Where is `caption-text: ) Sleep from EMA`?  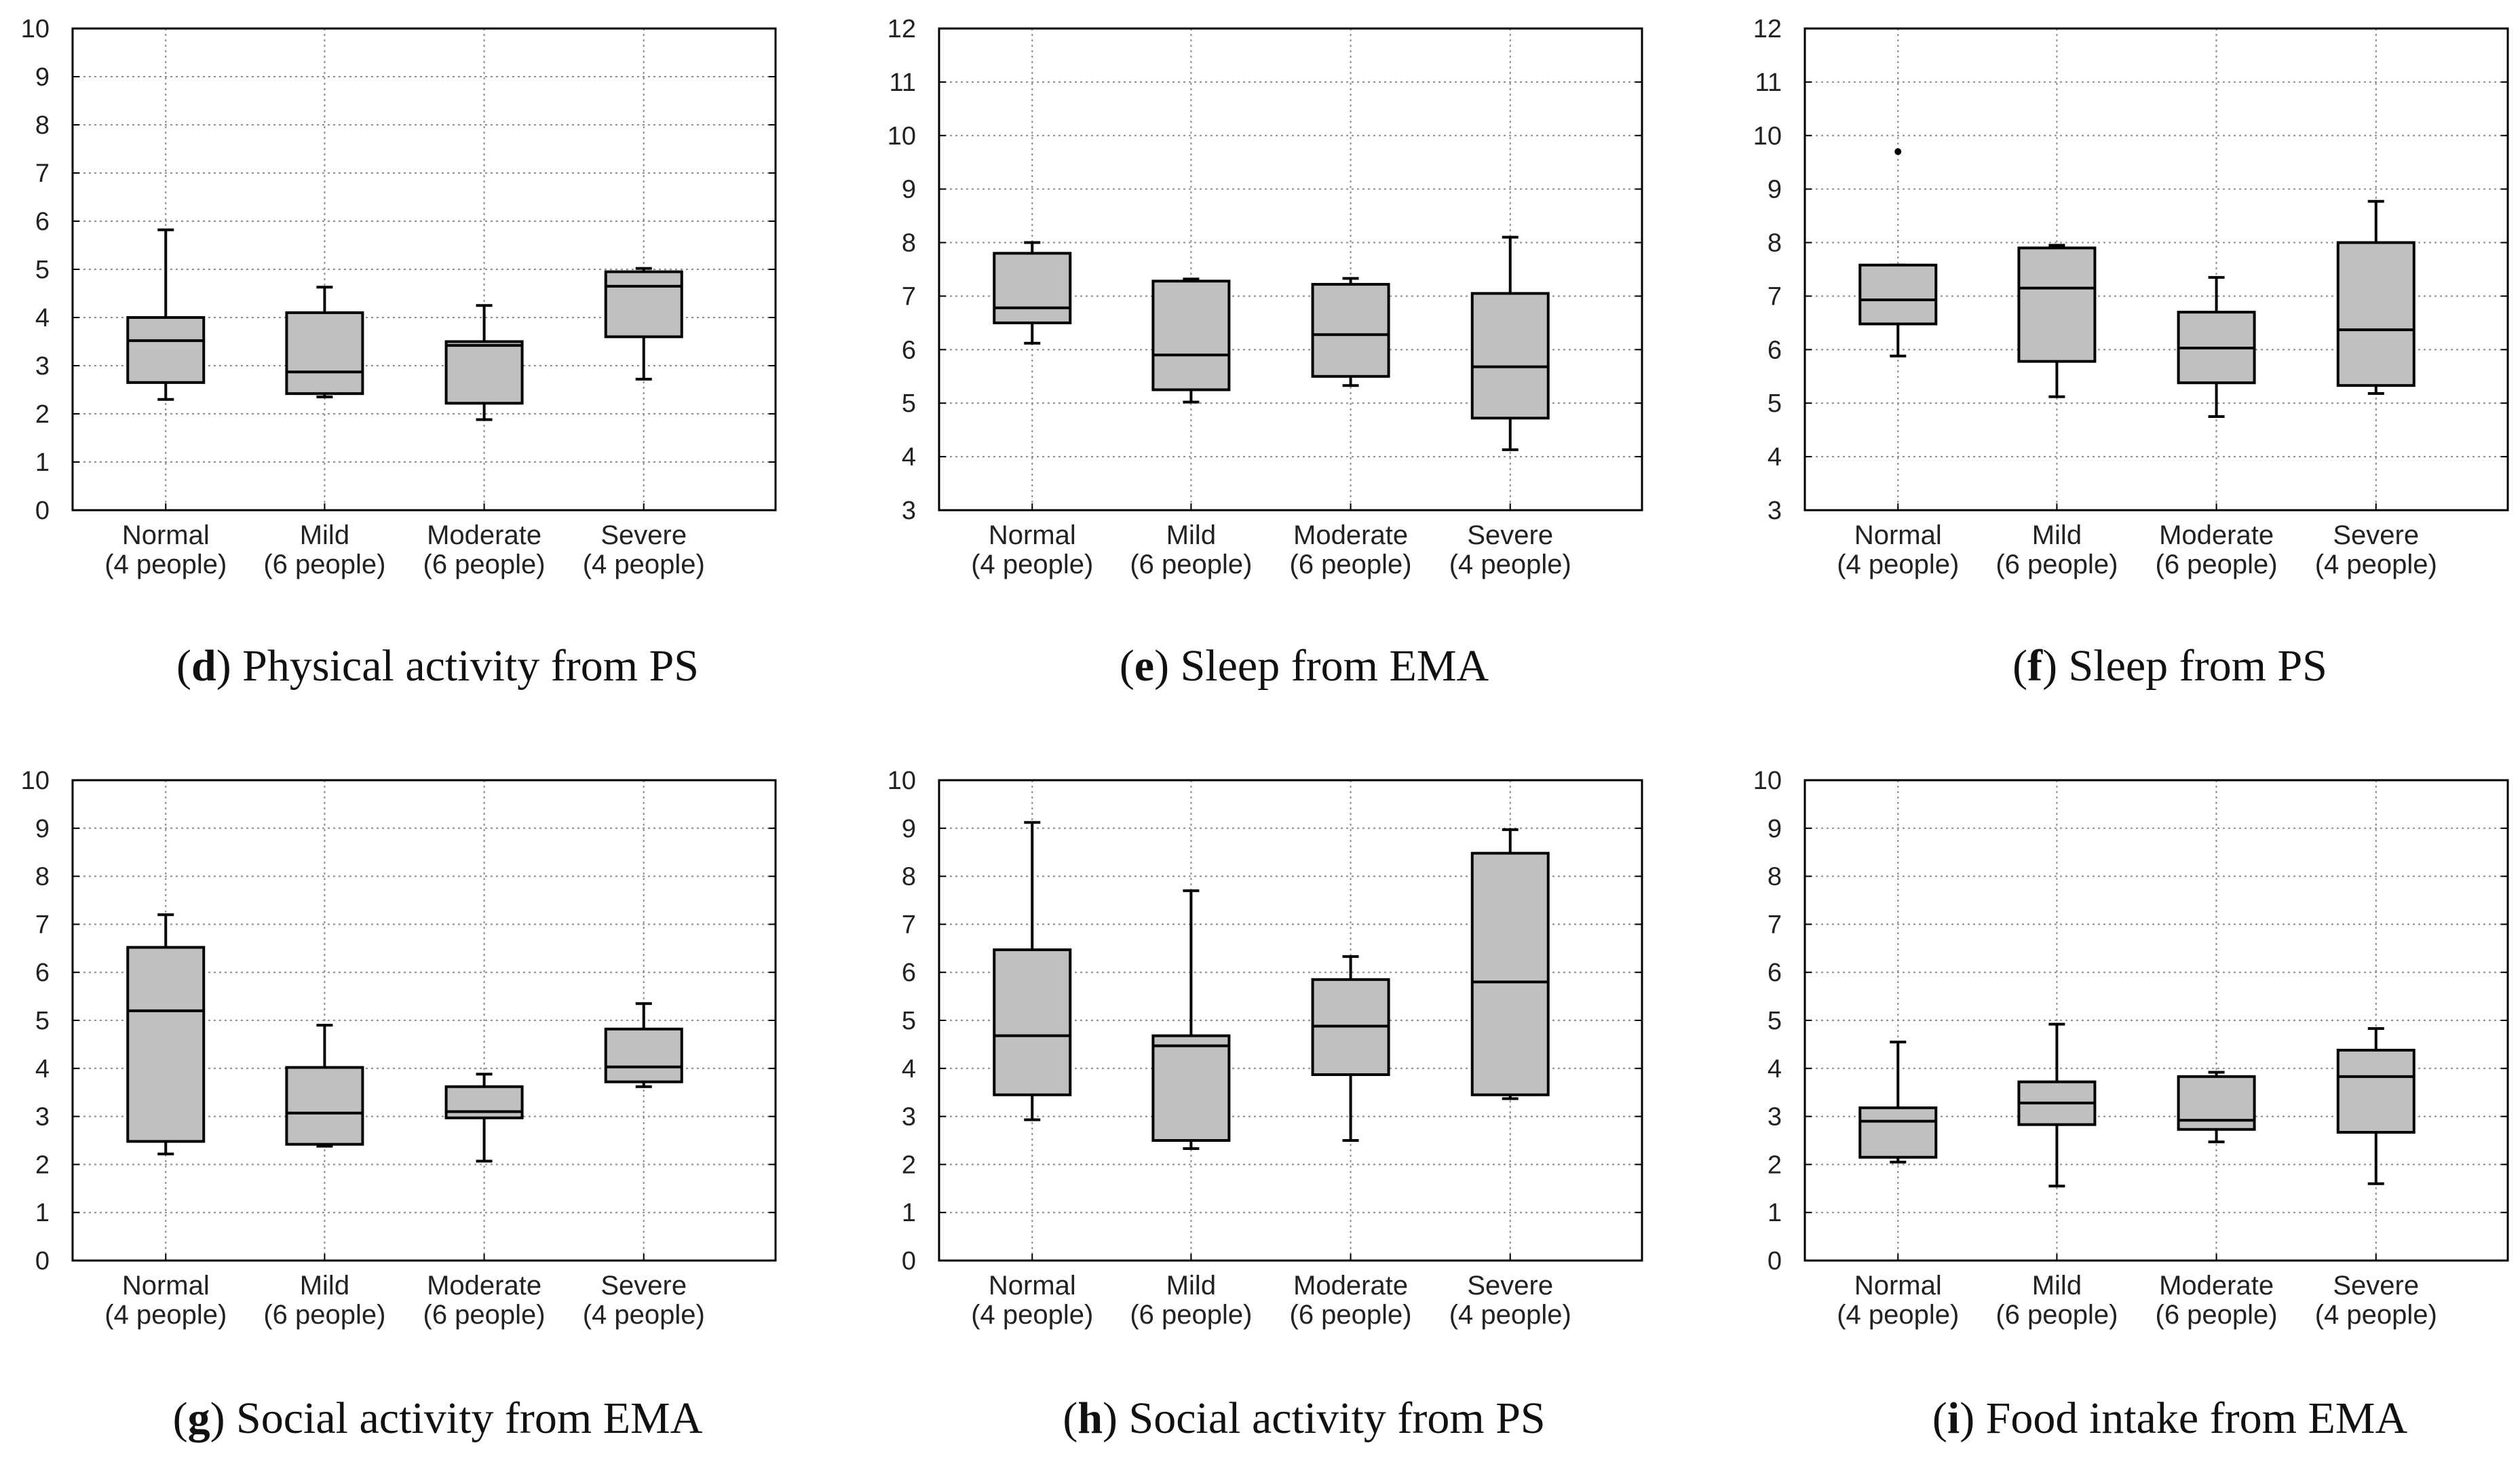 caption-text: ) Sleep from EMA is located at coordinates (1321, 666).